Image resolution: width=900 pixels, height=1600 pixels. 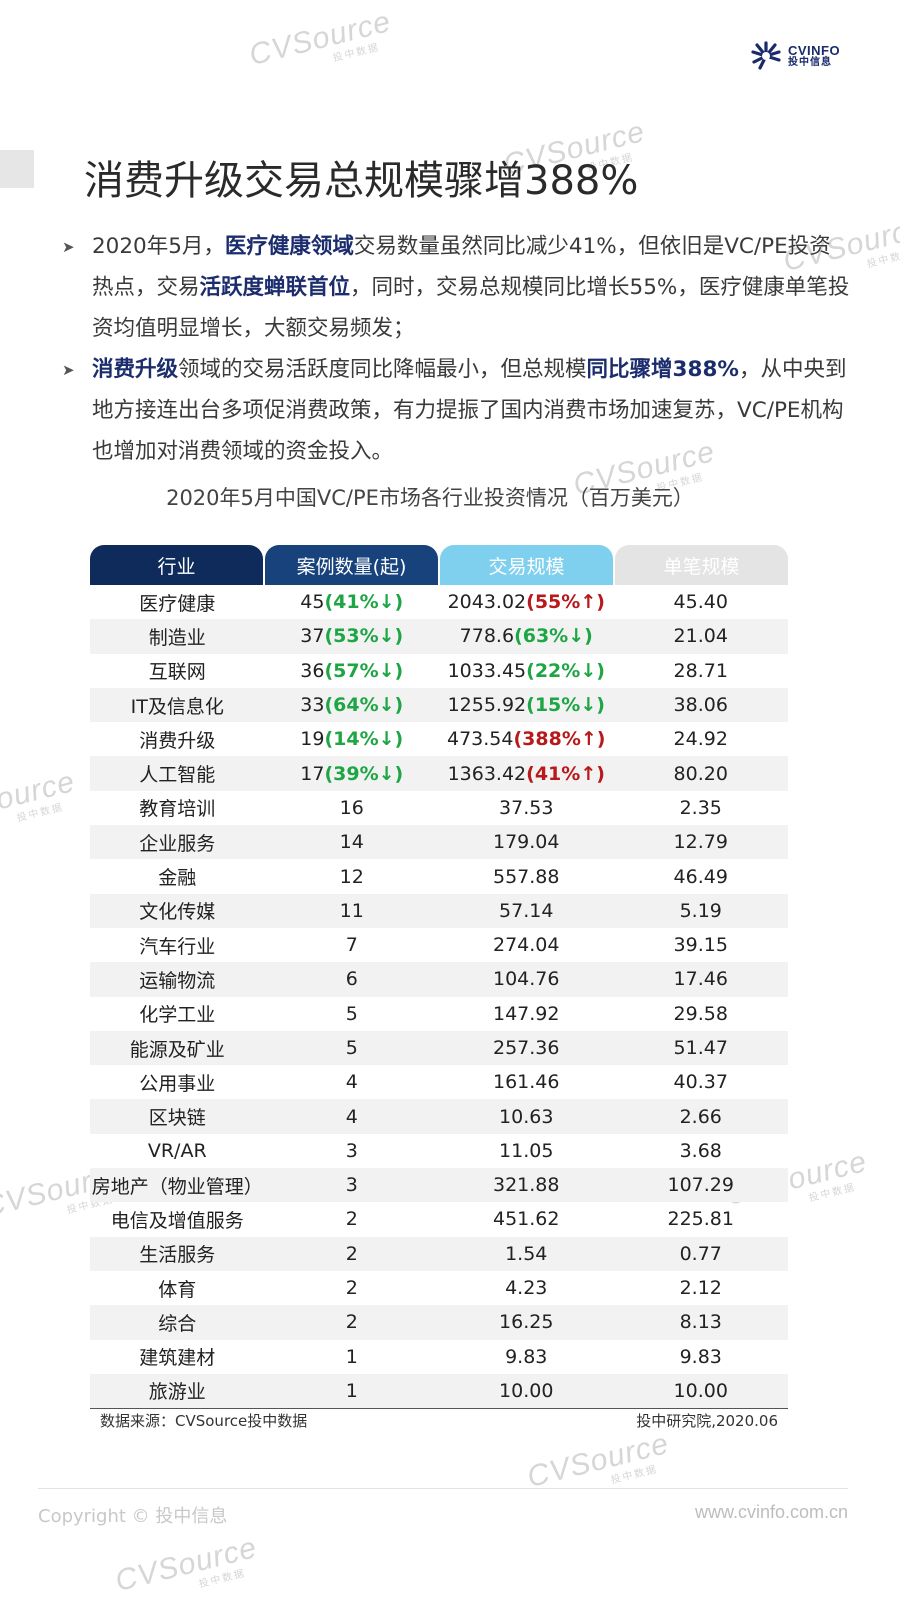 I want to click on cell-cases: 11, so click(x=351, y=910).